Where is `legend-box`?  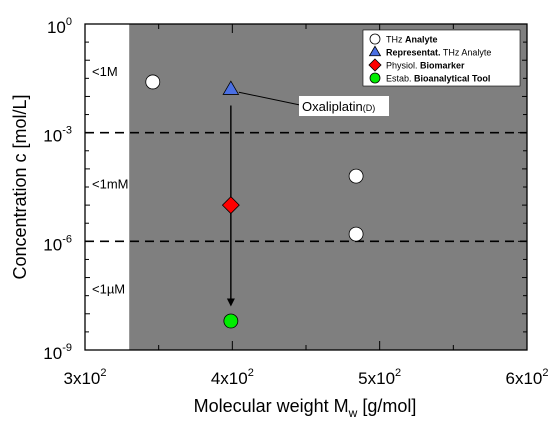 legend-box is located at coordinates (441, 58).